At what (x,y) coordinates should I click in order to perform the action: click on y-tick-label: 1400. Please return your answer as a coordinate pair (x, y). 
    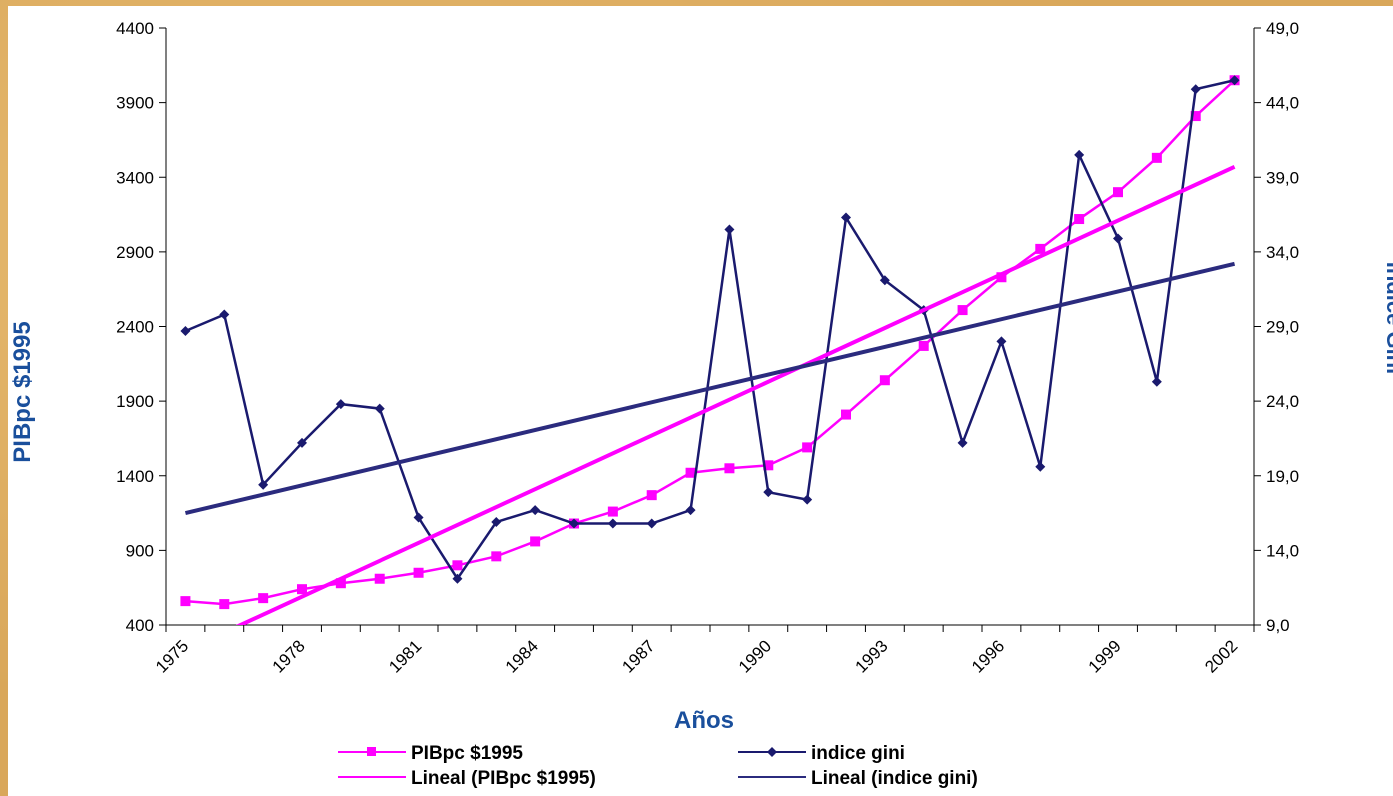
    Looking at the image, I should click on (135, 476).